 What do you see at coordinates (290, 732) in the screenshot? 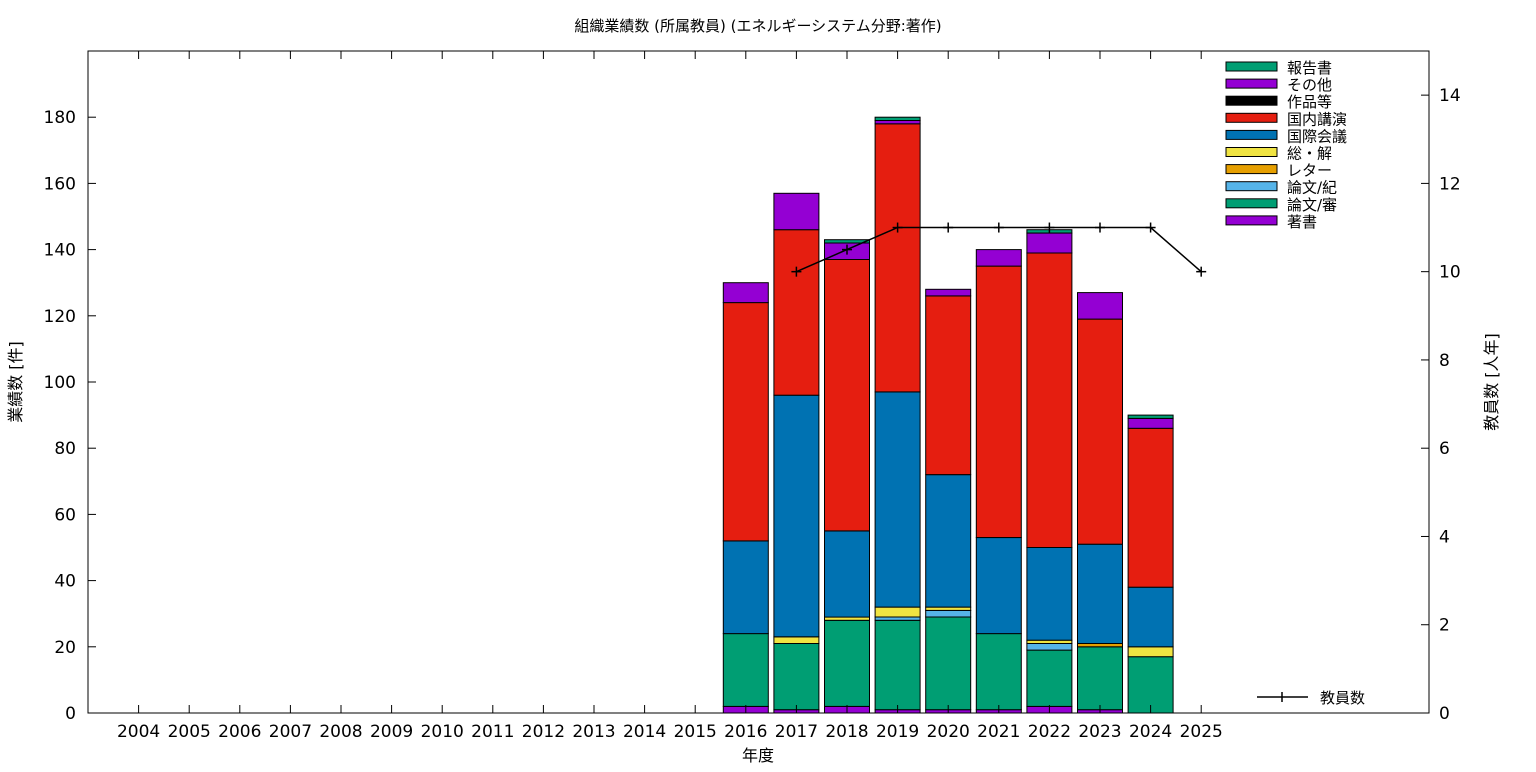
I see `x-tick-label: 2007` at bounding box center [290, 732].